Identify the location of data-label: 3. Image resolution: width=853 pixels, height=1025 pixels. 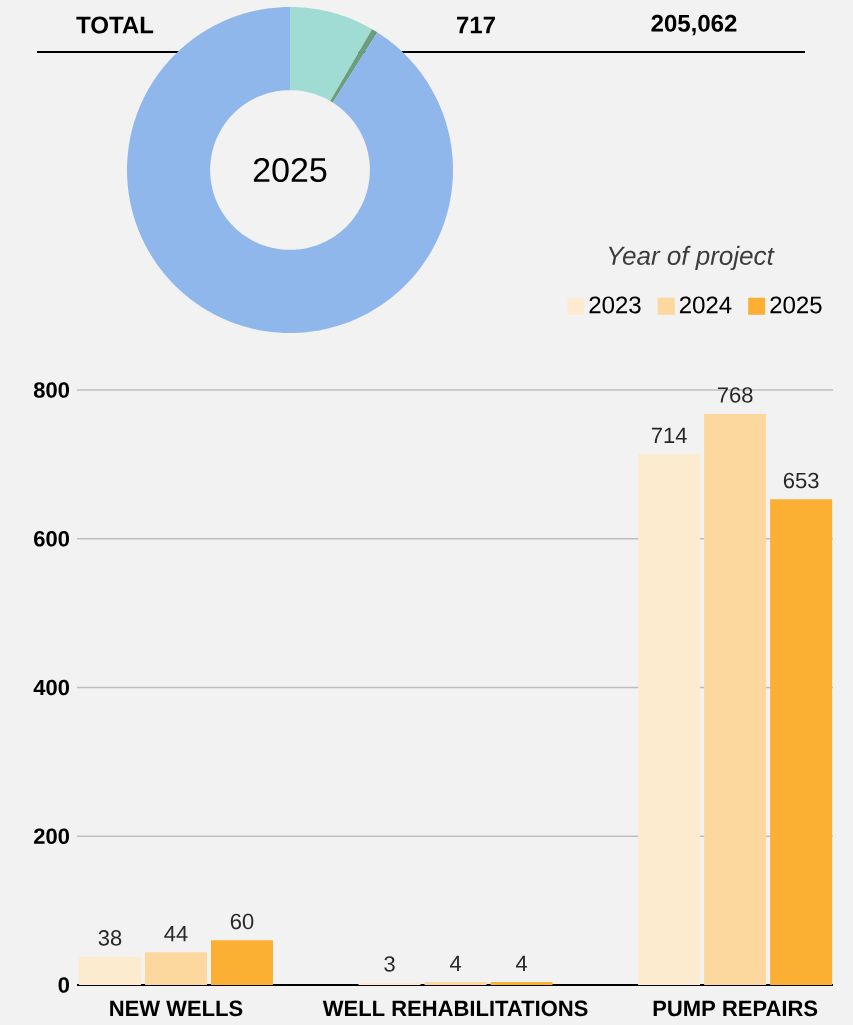
(389, 964).